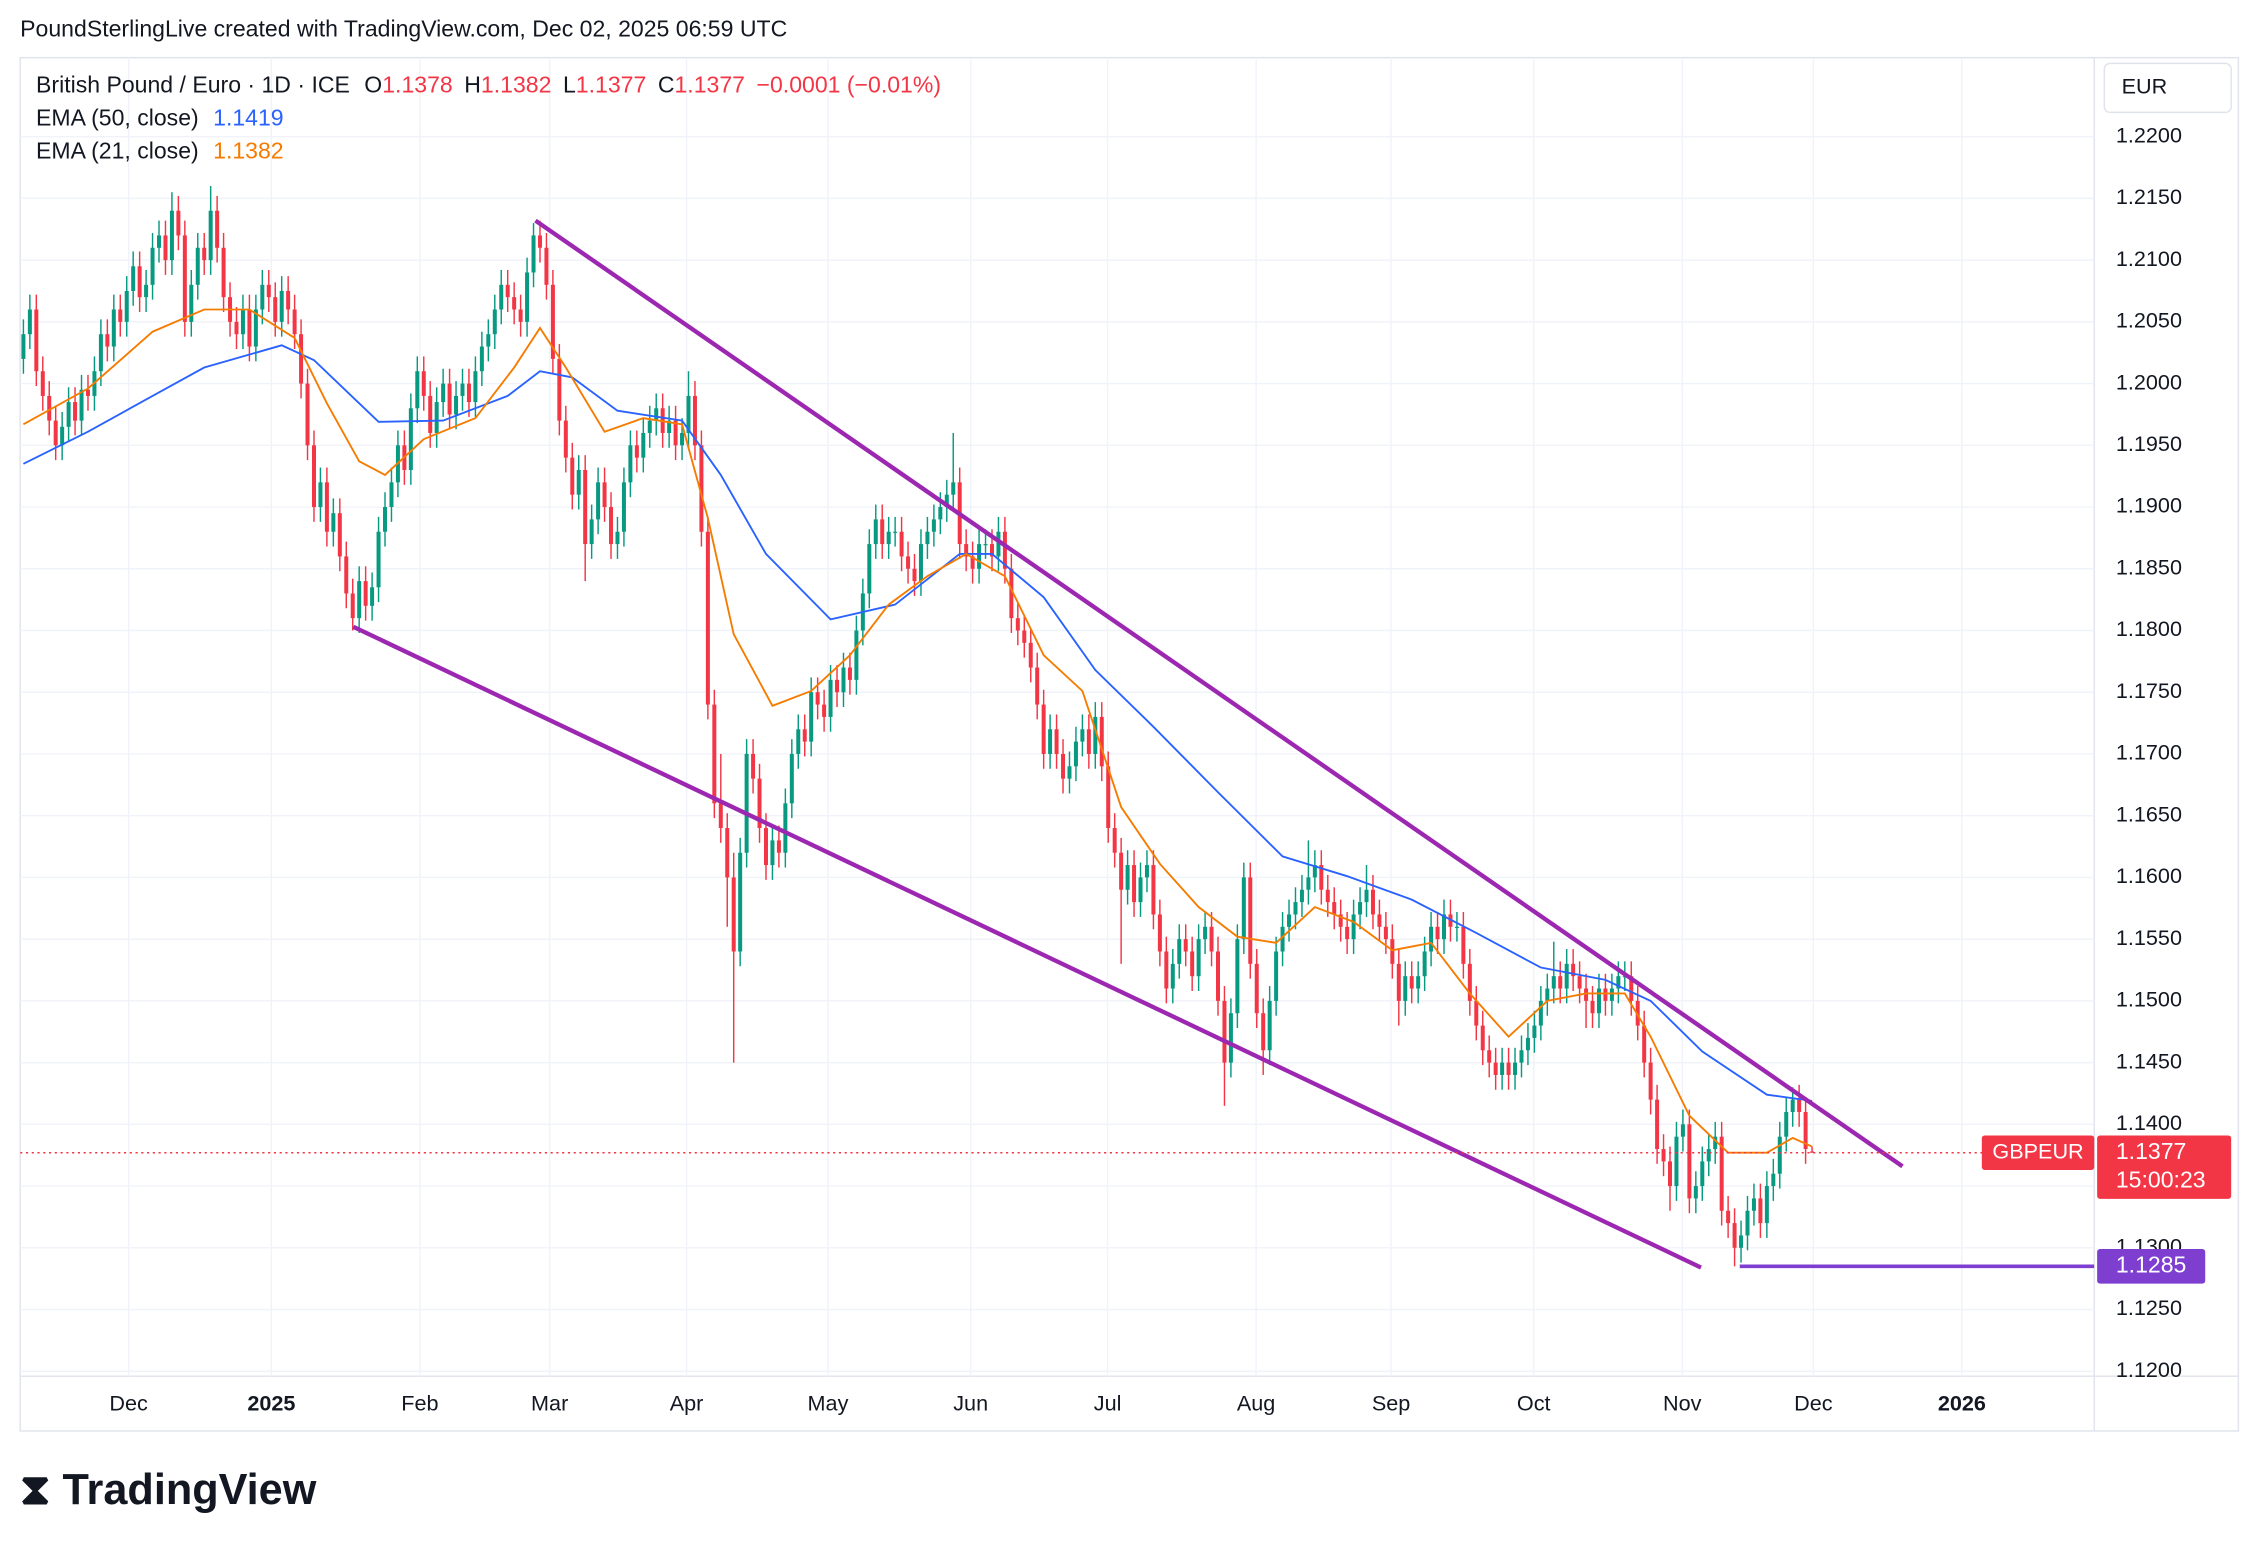 The height and width of the screenshot is (1552, 2260). Describe the element at coordinates (1391, 1403) in the screenshot. I see `x-tick-label: Sep` at that location.